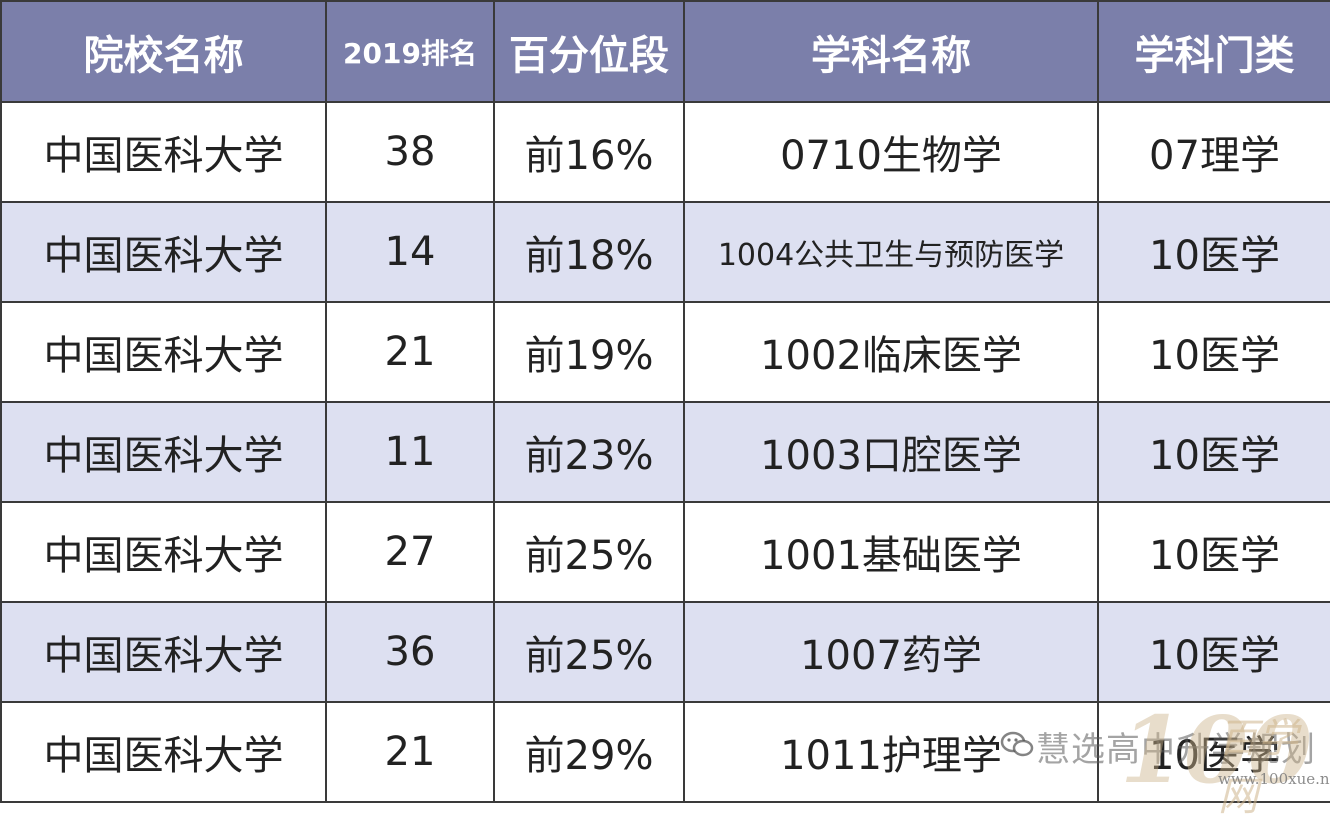 The image size is (1330, 822). What do you see at coordinates (891, 252) in the screenshot?
I see `subject-name-cell: 1004公共卫生与预防医学` at bounding box center [891, 252].